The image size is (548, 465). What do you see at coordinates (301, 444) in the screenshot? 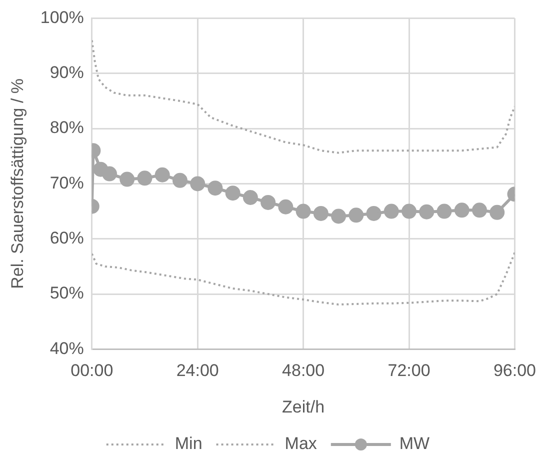
I see `legend-label: Max` at bounding box center [301, 444].